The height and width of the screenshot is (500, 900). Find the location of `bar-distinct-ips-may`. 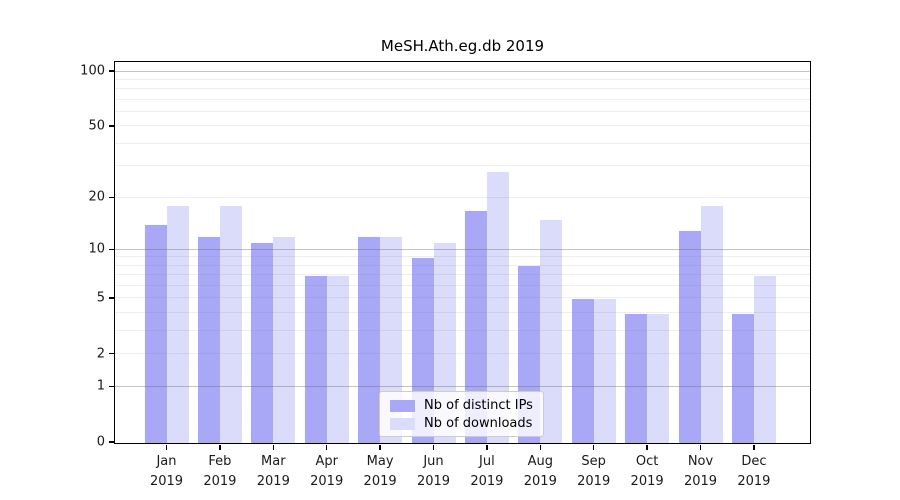

bar-distinct-ips-may is located at coordinates (369, 339).